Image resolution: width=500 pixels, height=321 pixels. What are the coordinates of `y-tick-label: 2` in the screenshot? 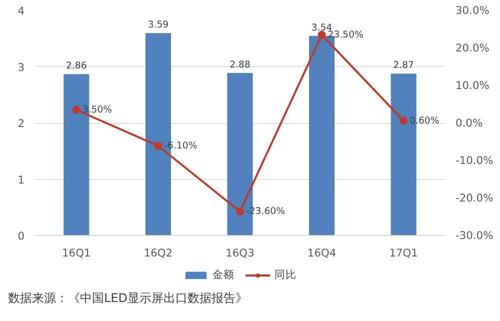 It's located at (21, 123).